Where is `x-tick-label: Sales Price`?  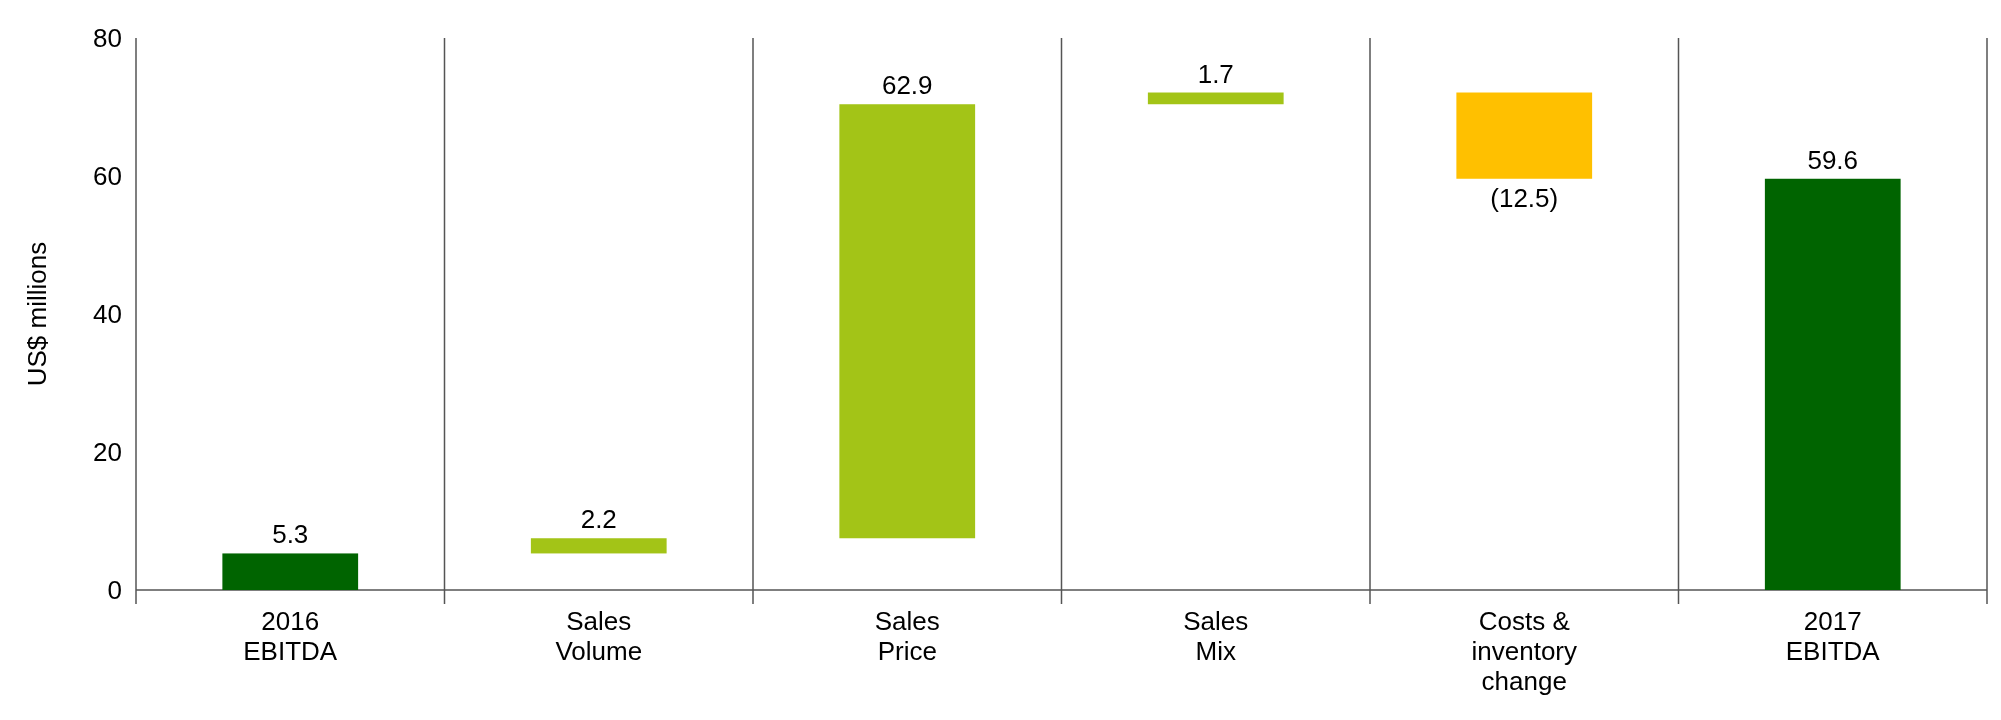 x-tick-label: Sales Price is located at coordinates (907, 636).